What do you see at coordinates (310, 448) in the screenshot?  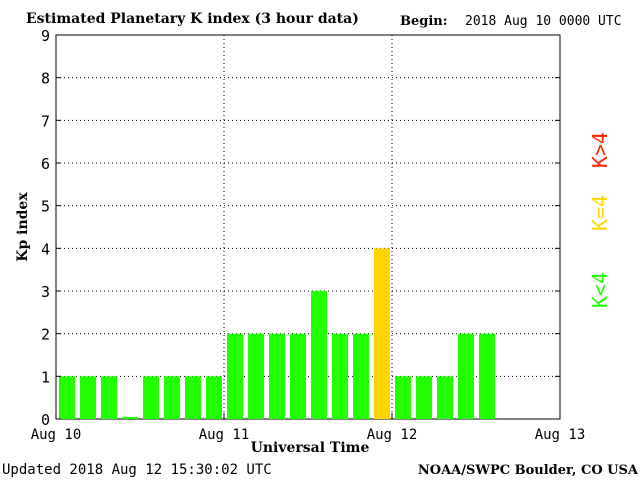 I see `x-axis-label: Universal Time` at bounding box center [310, 448].